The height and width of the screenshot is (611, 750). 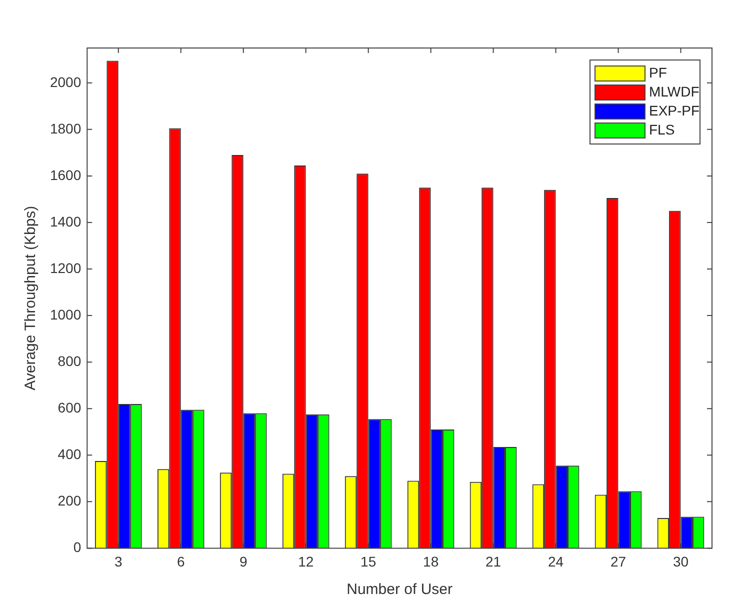 I want to click on x-tick-label: 21, so click(x=494, y=561).